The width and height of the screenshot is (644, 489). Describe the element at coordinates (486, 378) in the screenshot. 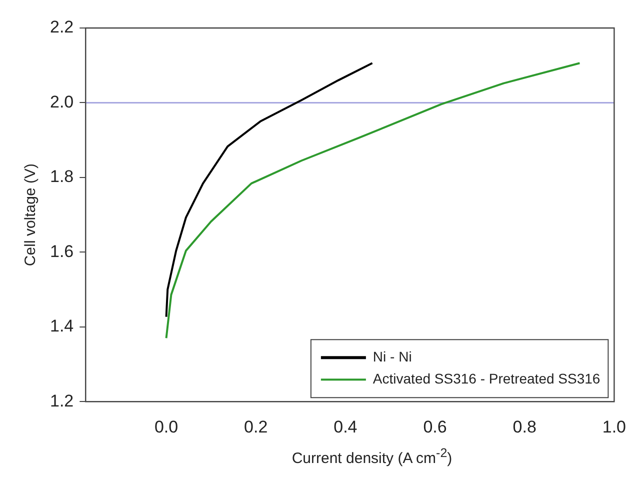

I see `legend-label: Activated SS316 - Pretreated SS316` at that location.